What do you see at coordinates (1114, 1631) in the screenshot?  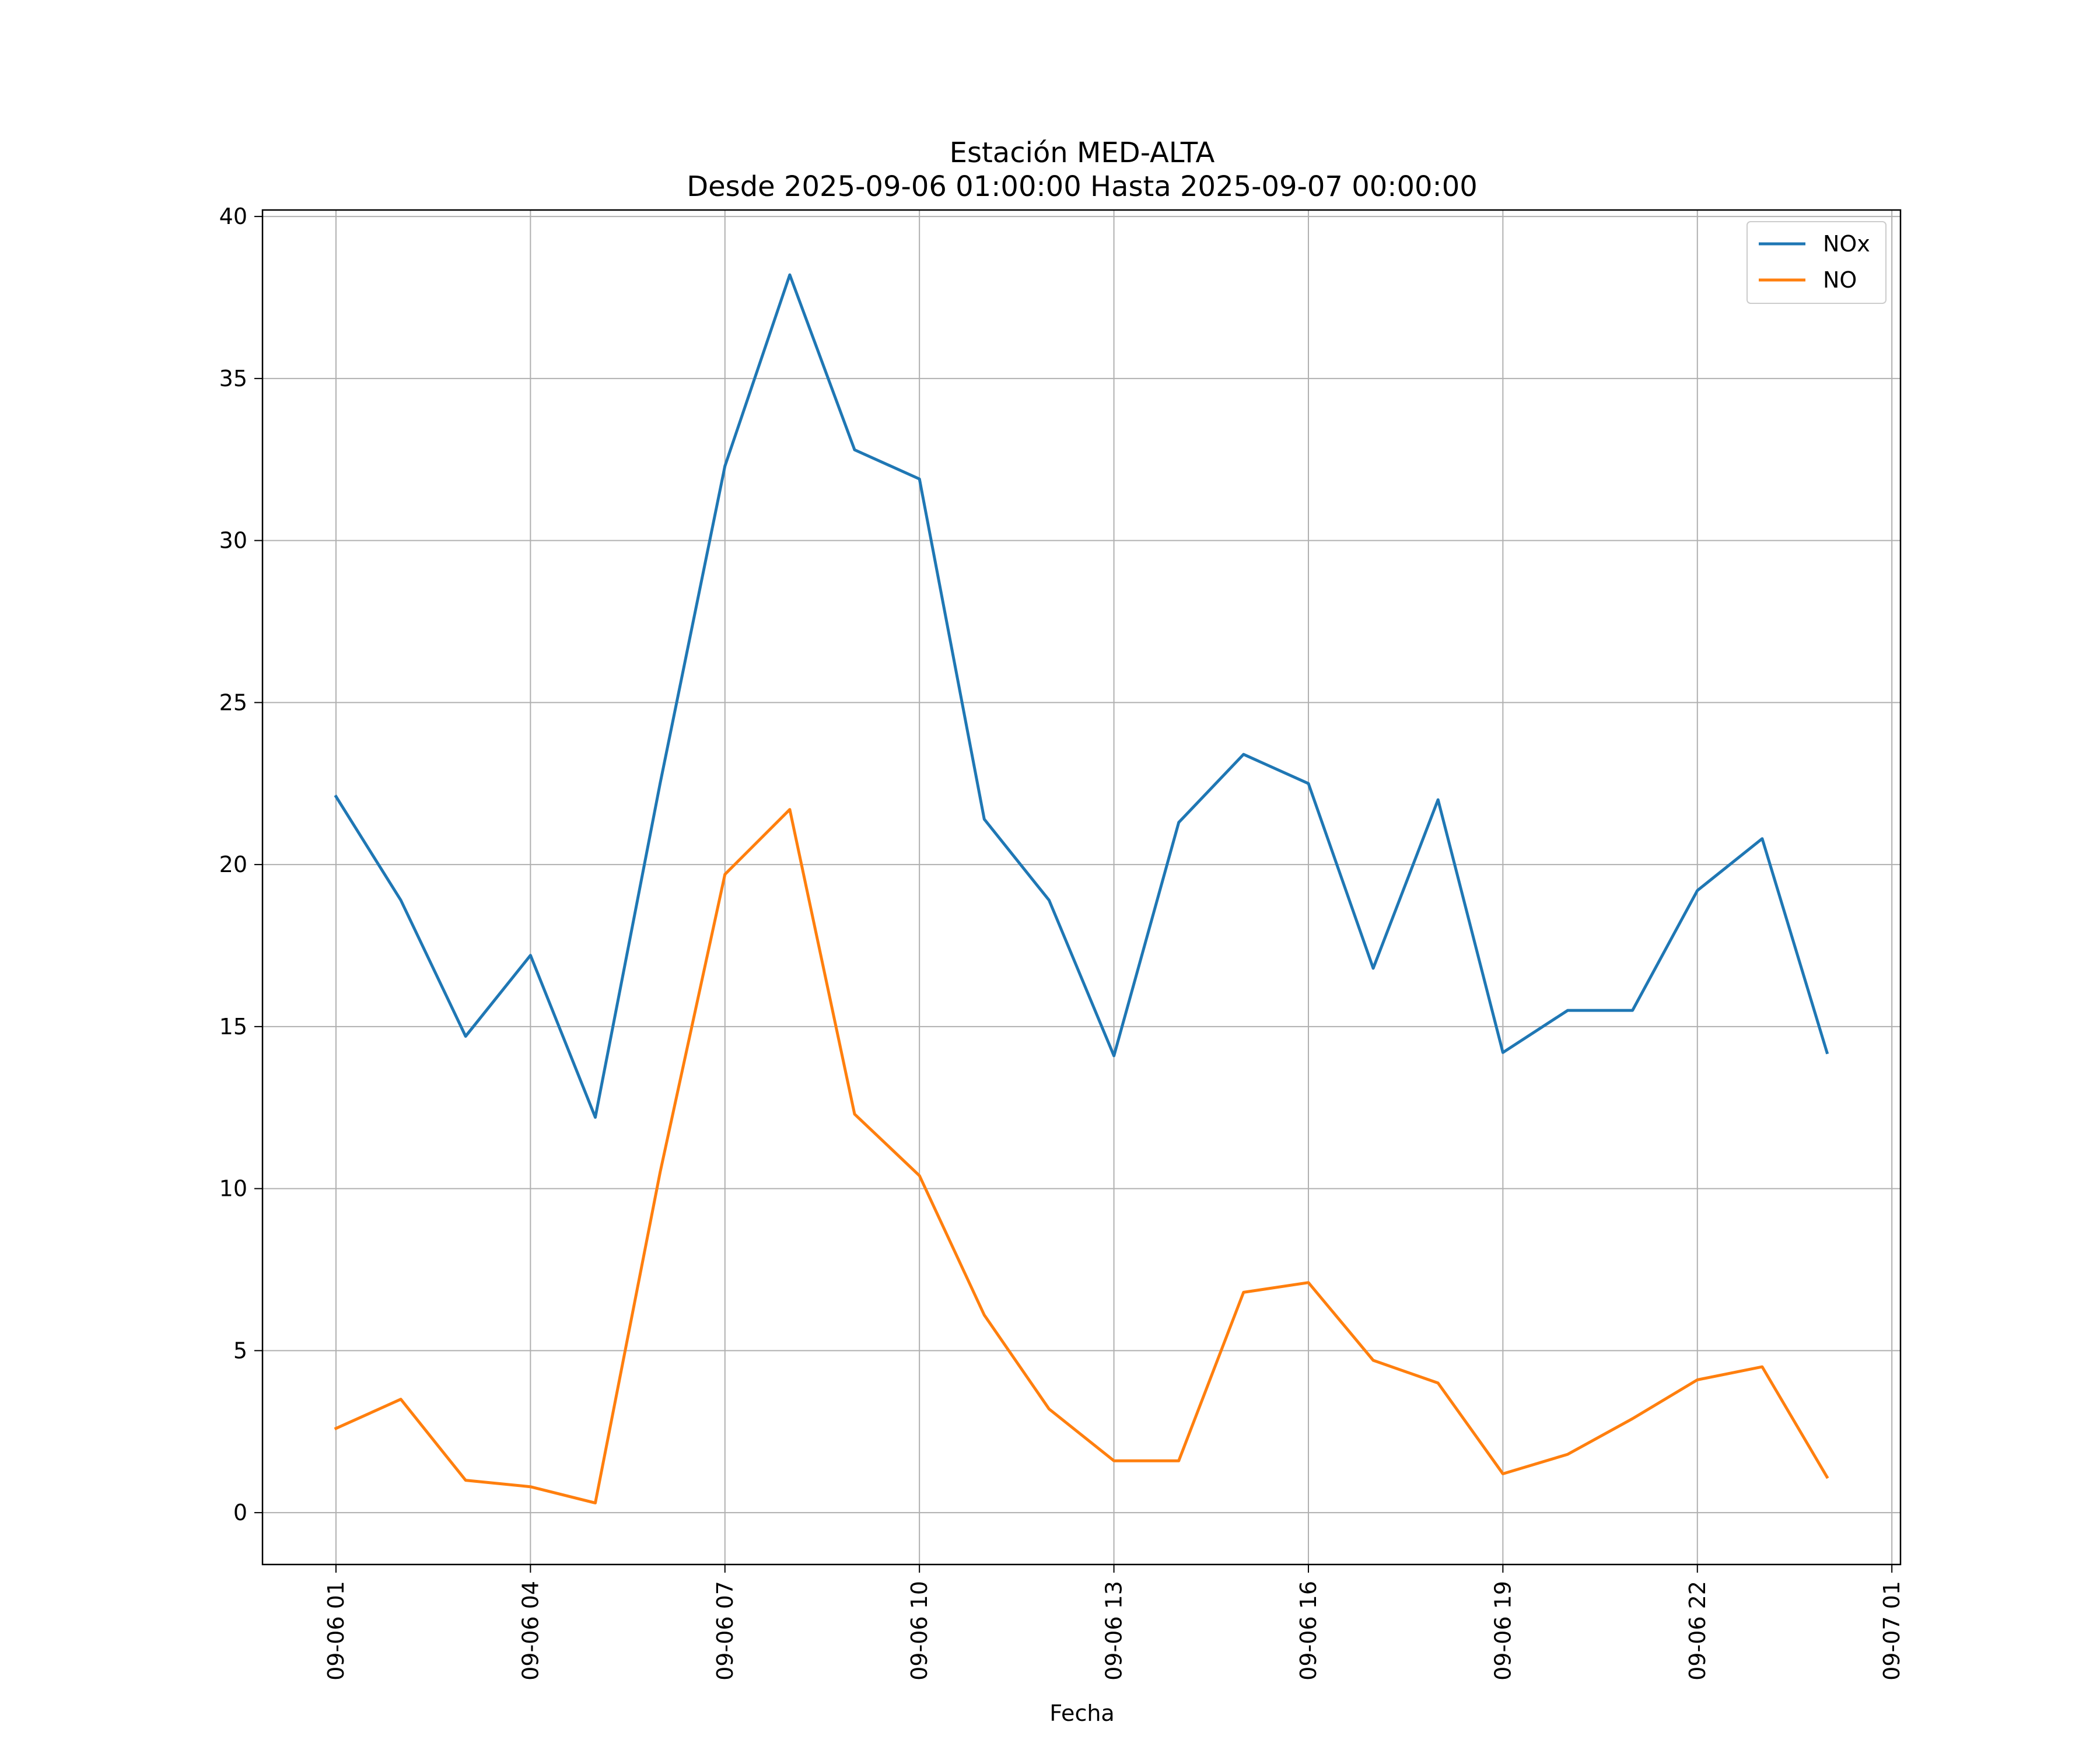 I see `x-tick-label: 09-06 13` at bounding box center [1114, 1631].